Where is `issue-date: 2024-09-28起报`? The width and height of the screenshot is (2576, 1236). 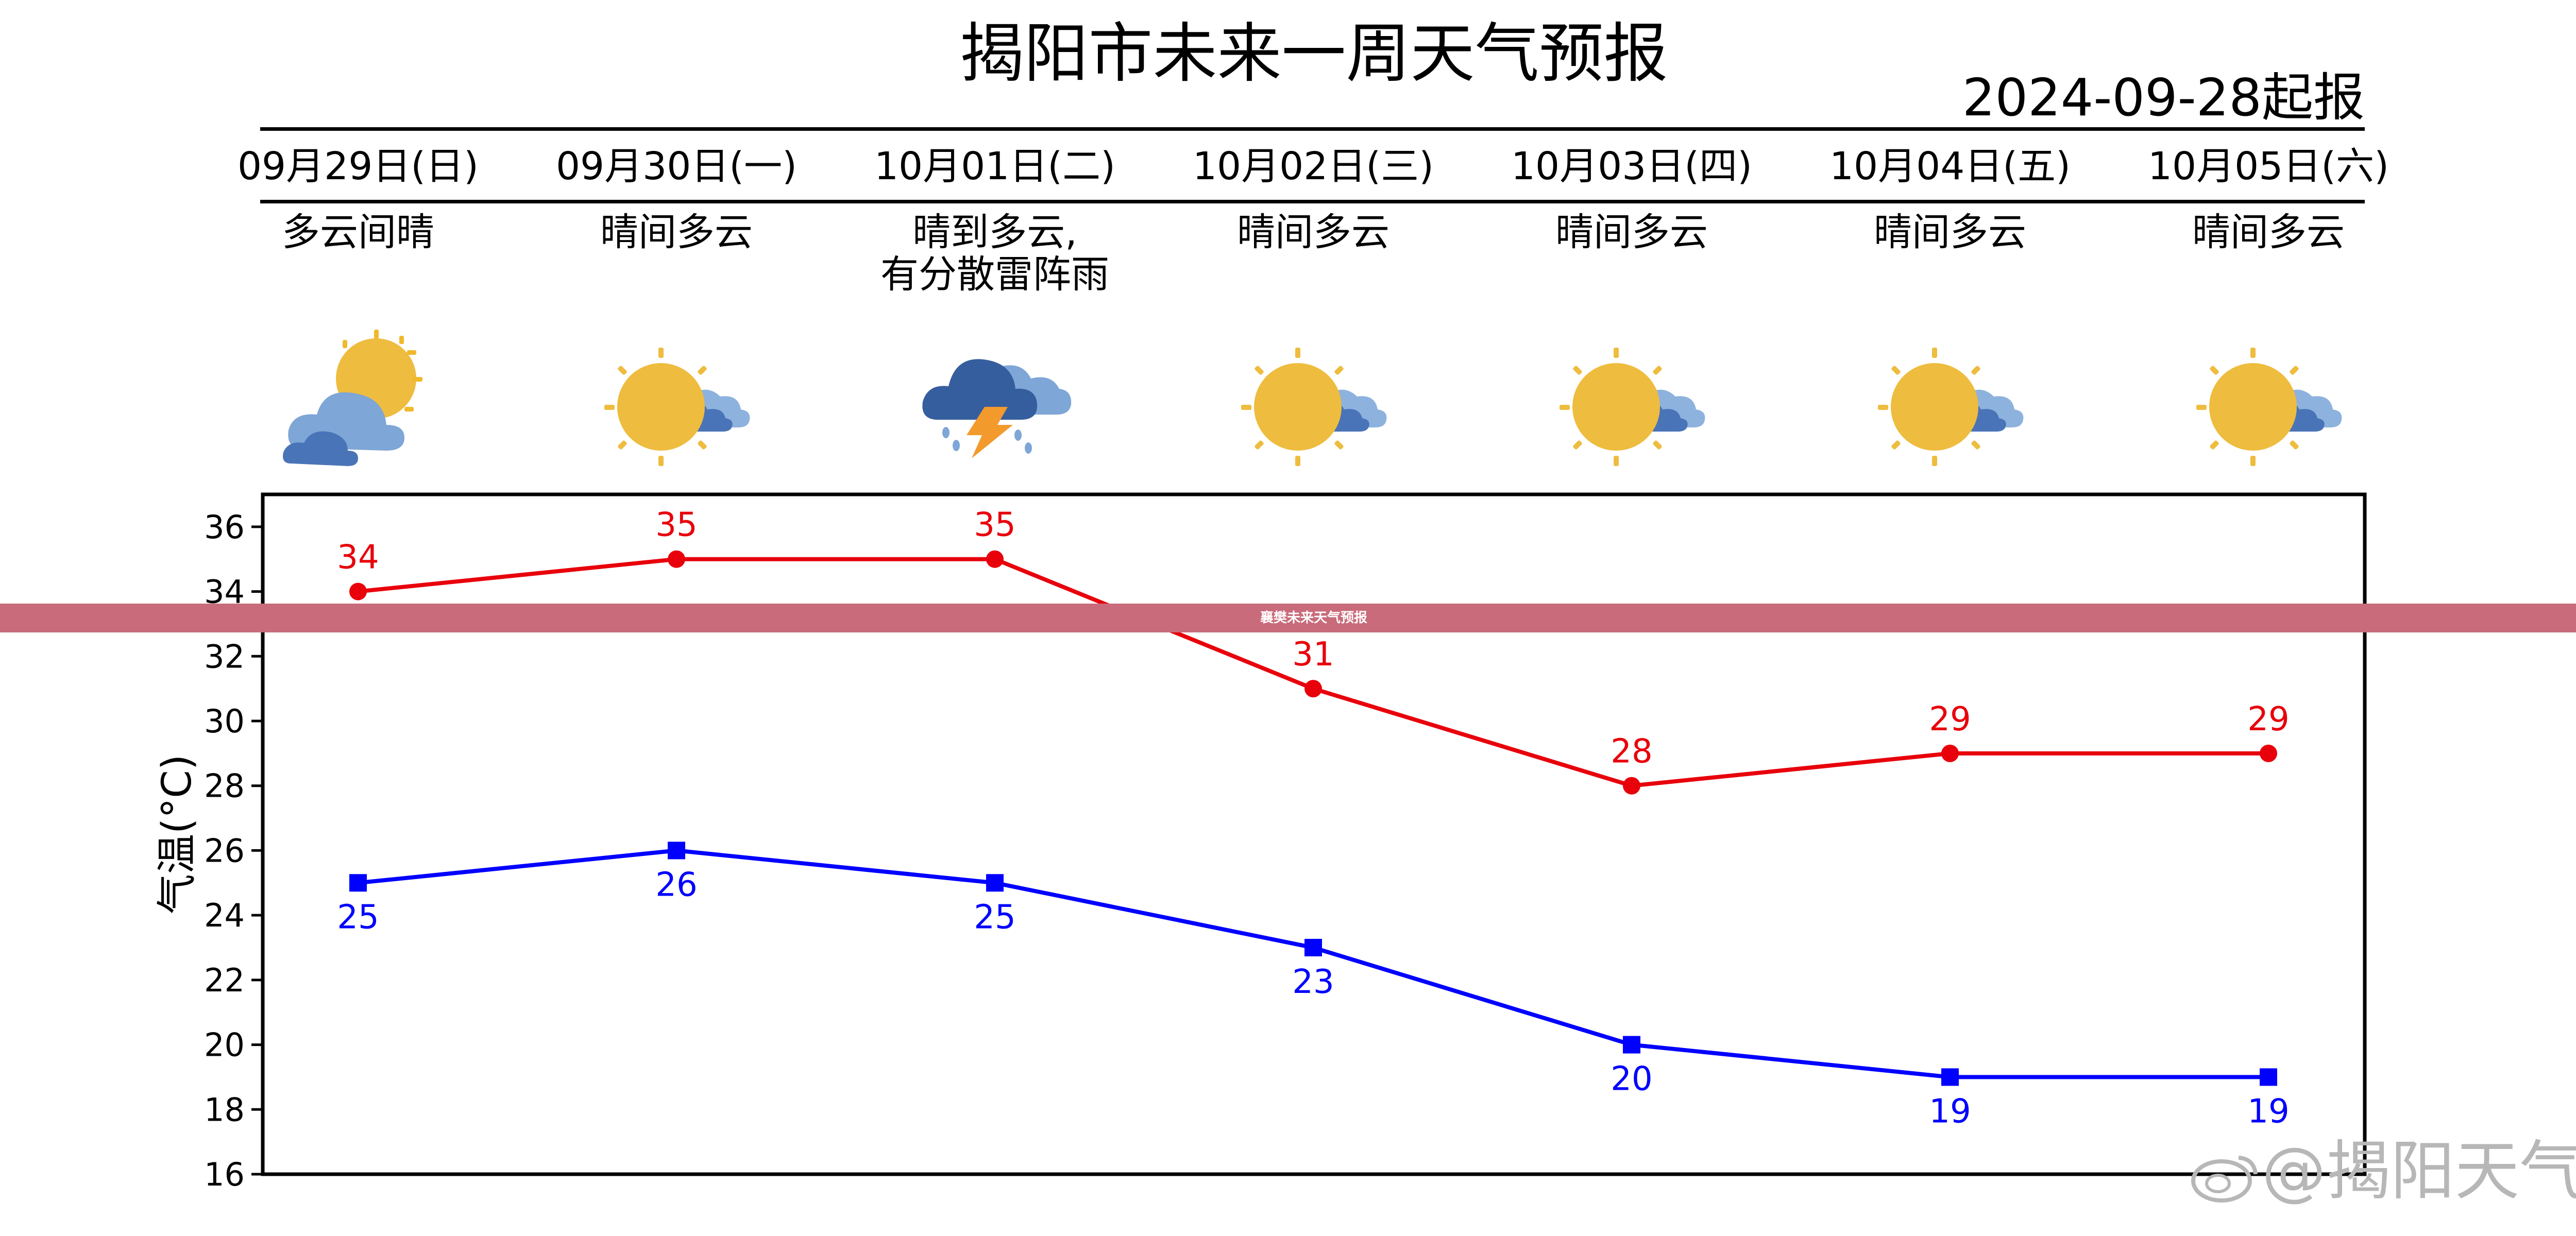 issue-date: 2024-09-28起报 is located at coordinates (2163, 97).